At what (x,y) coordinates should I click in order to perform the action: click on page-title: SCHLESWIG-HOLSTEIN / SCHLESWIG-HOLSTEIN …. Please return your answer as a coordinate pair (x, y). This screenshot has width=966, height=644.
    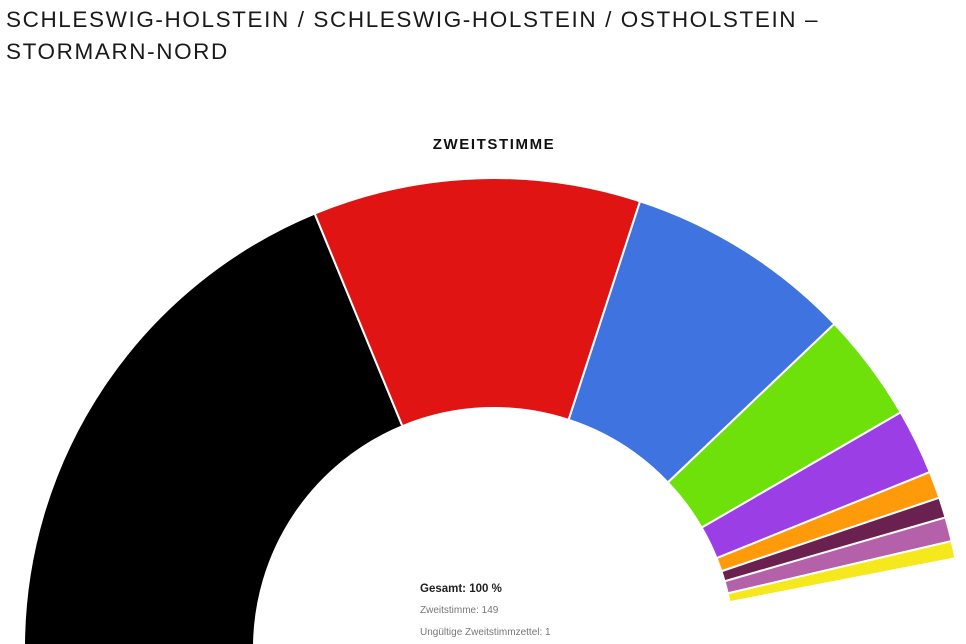
    Looking at the image, I should click on (413, 35).